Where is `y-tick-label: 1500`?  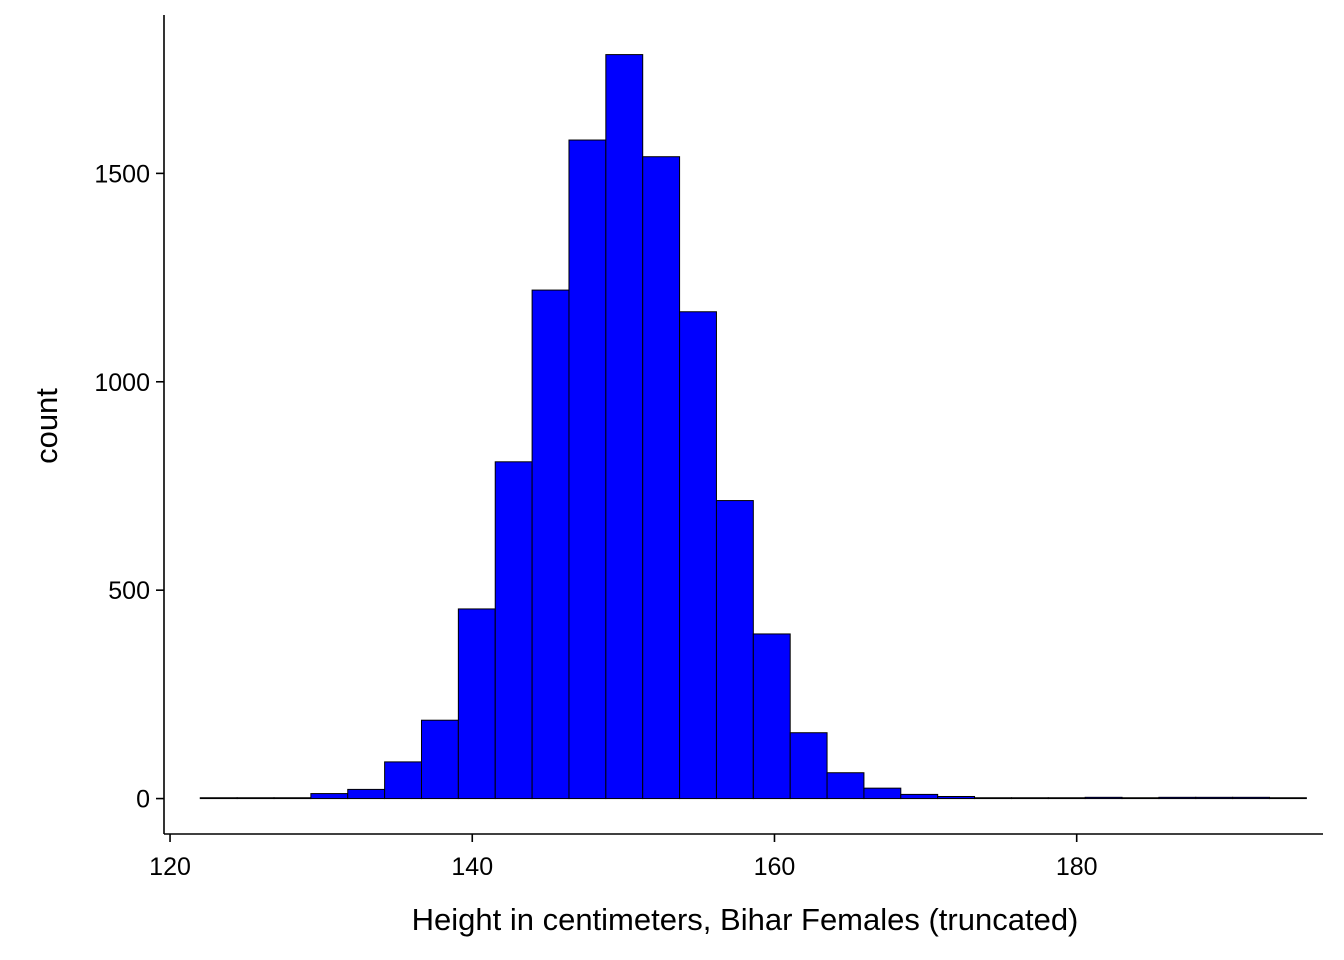
y-tick-label: 1500 is located at coordinates (122, 174).